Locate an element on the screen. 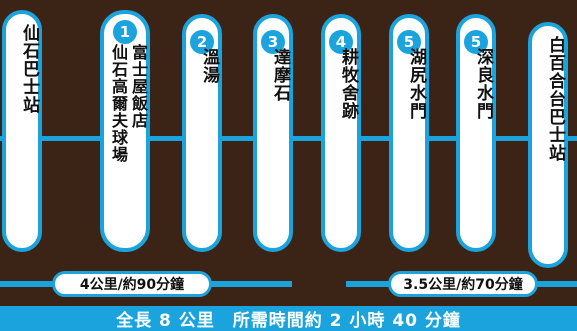 This screenshot has height=331, width=577. stop-shirayuridai-bus-stop: 白百合台巴士站 is located at coordinates (548, 145).